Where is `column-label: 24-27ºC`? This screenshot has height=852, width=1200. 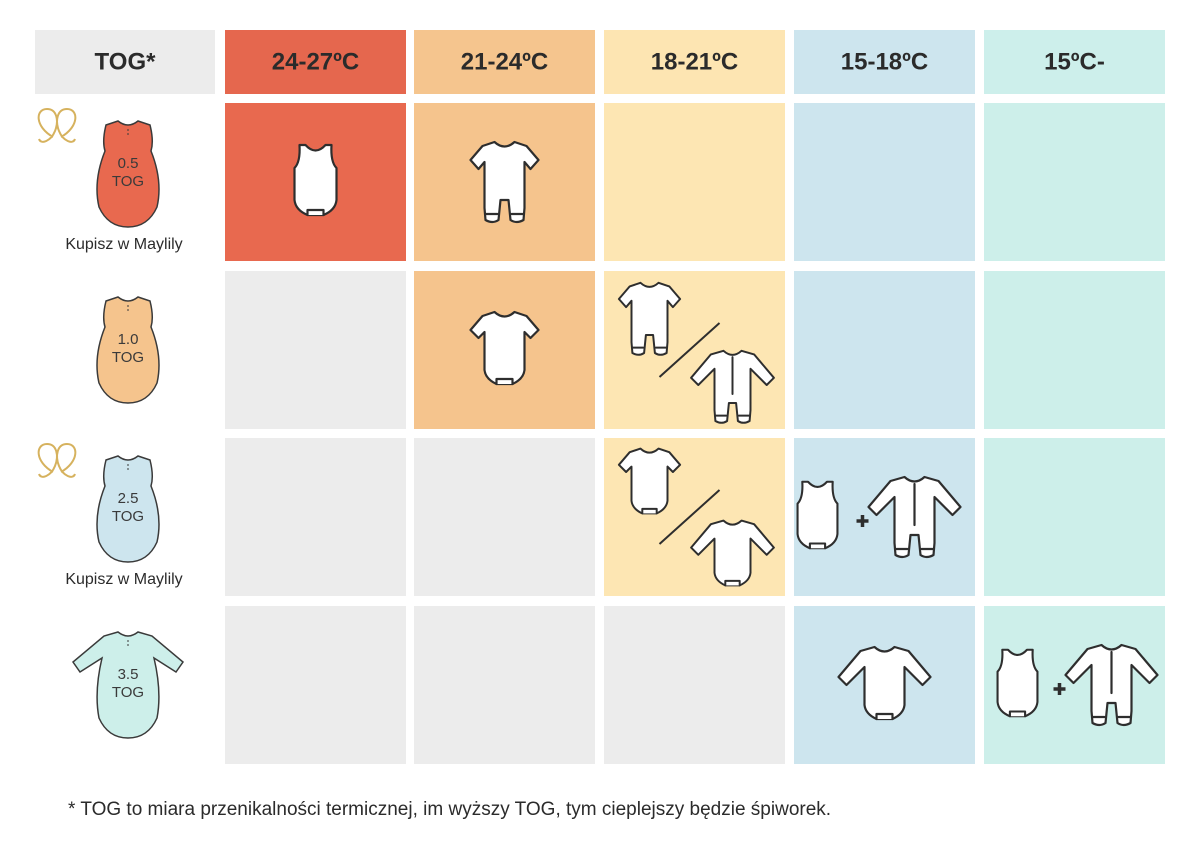
column-label: 24-27ºC is located at coordinates (315, 61).